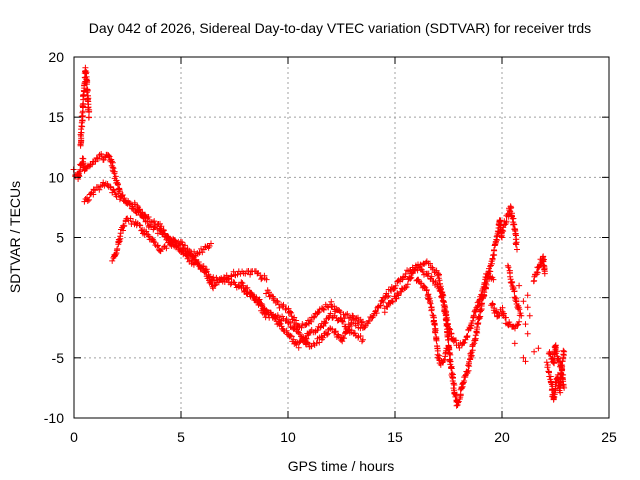 The height and width of the screenshot is (480, 640). Describe the element at coordinates (58, 358) in the screenshot. I see `y-tick-label: -5` at that location.